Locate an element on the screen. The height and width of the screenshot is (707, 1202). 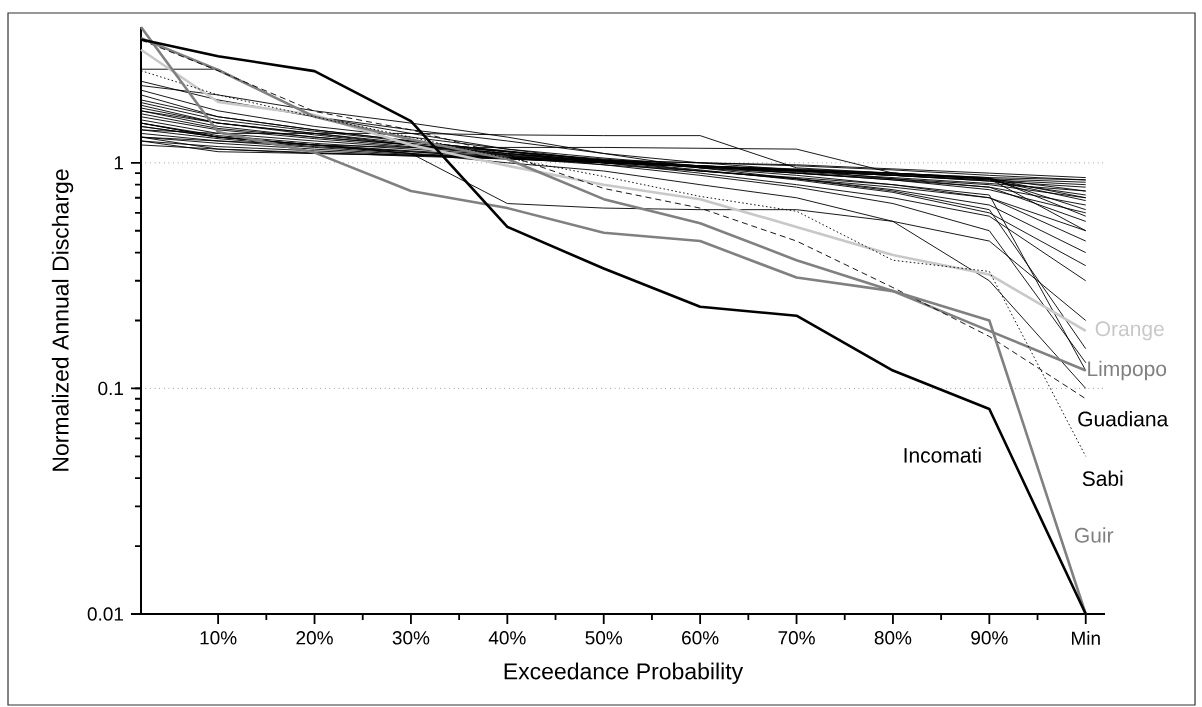
y-tick-label: 0.1 is located at coordinates (110, 388).